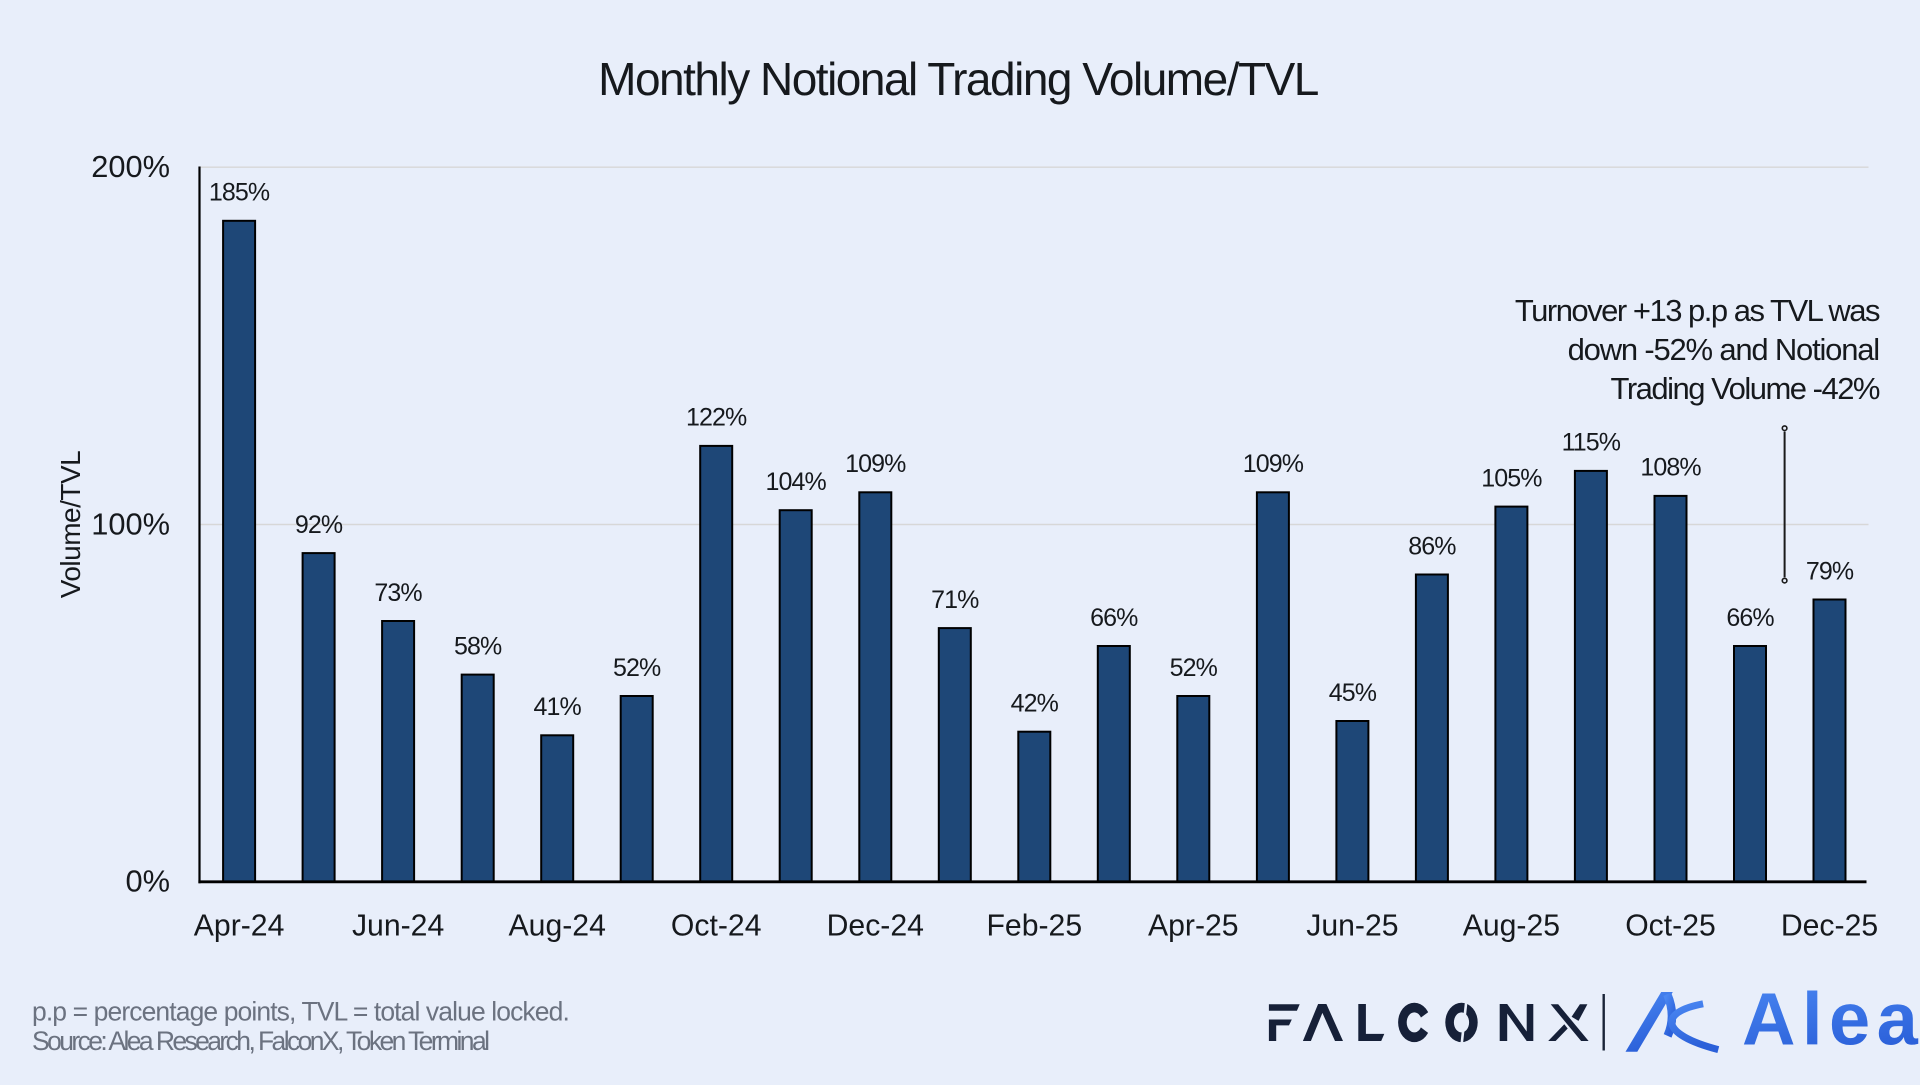  Describe the element at coordinates (1193, 926) in the screenshot. I see `svg-text: Apr-25` at that location.